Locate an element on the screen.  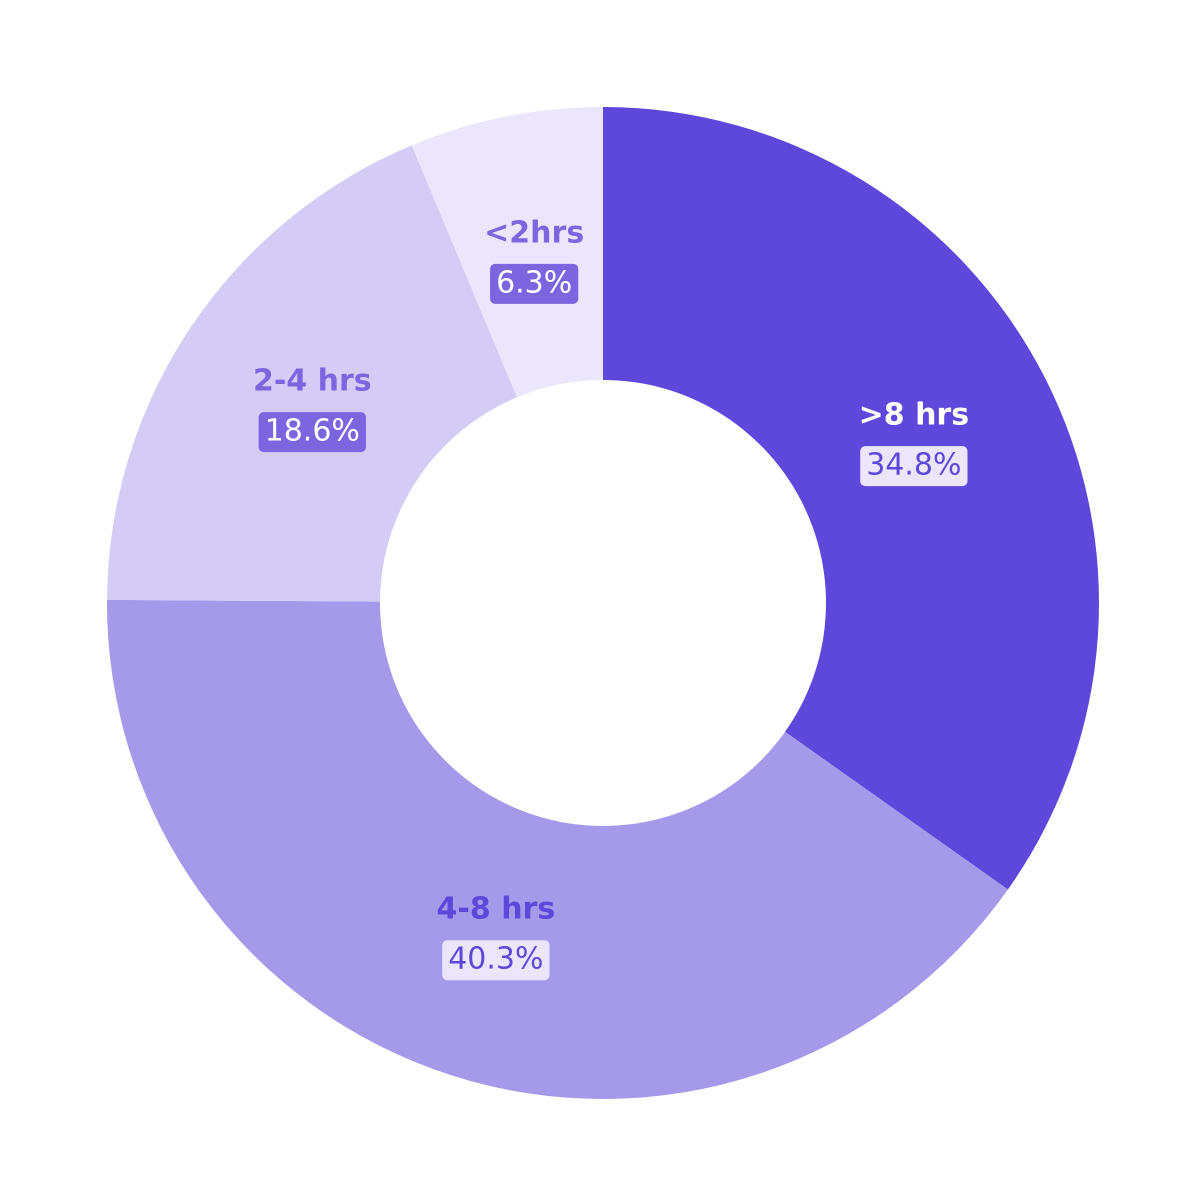
value-label: 34.8% is located at coordinates (913, 465).